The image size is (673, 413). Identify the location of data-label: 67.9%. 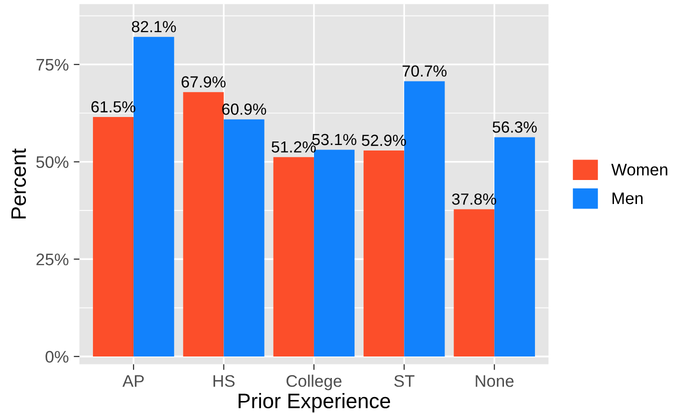
(204, 82).